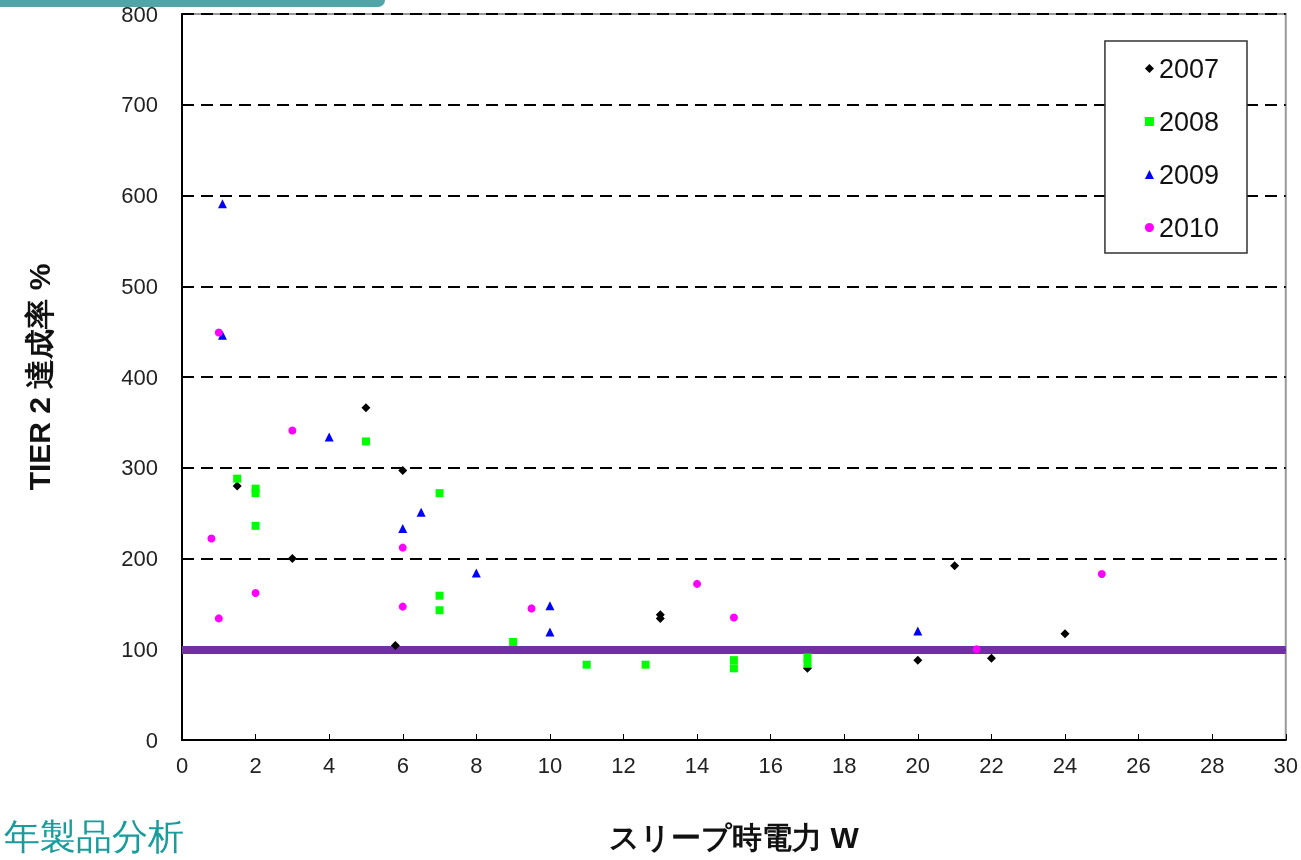 The width and height of the screenshot is (1301, 860). Describe the element at coordinates (182, 765) in the screenshot. I see `x-tick-label: 0` at that location.